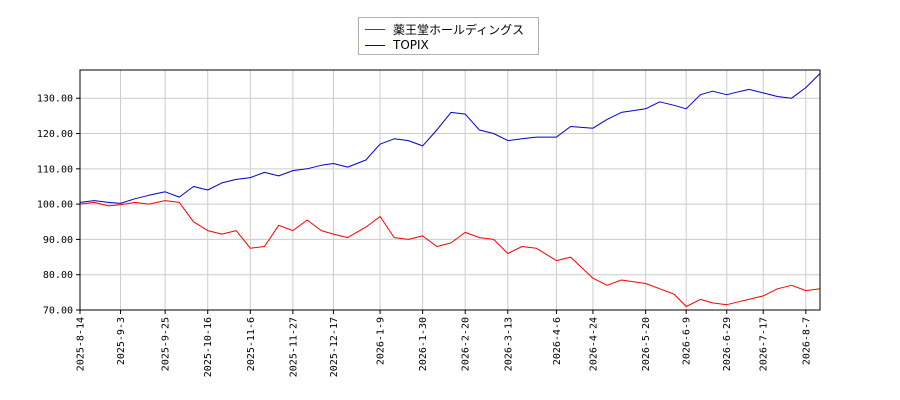  Describe the element at coordinates (55, 134) in the screenshot. I see `y-tick-label: 120.00` at that location.